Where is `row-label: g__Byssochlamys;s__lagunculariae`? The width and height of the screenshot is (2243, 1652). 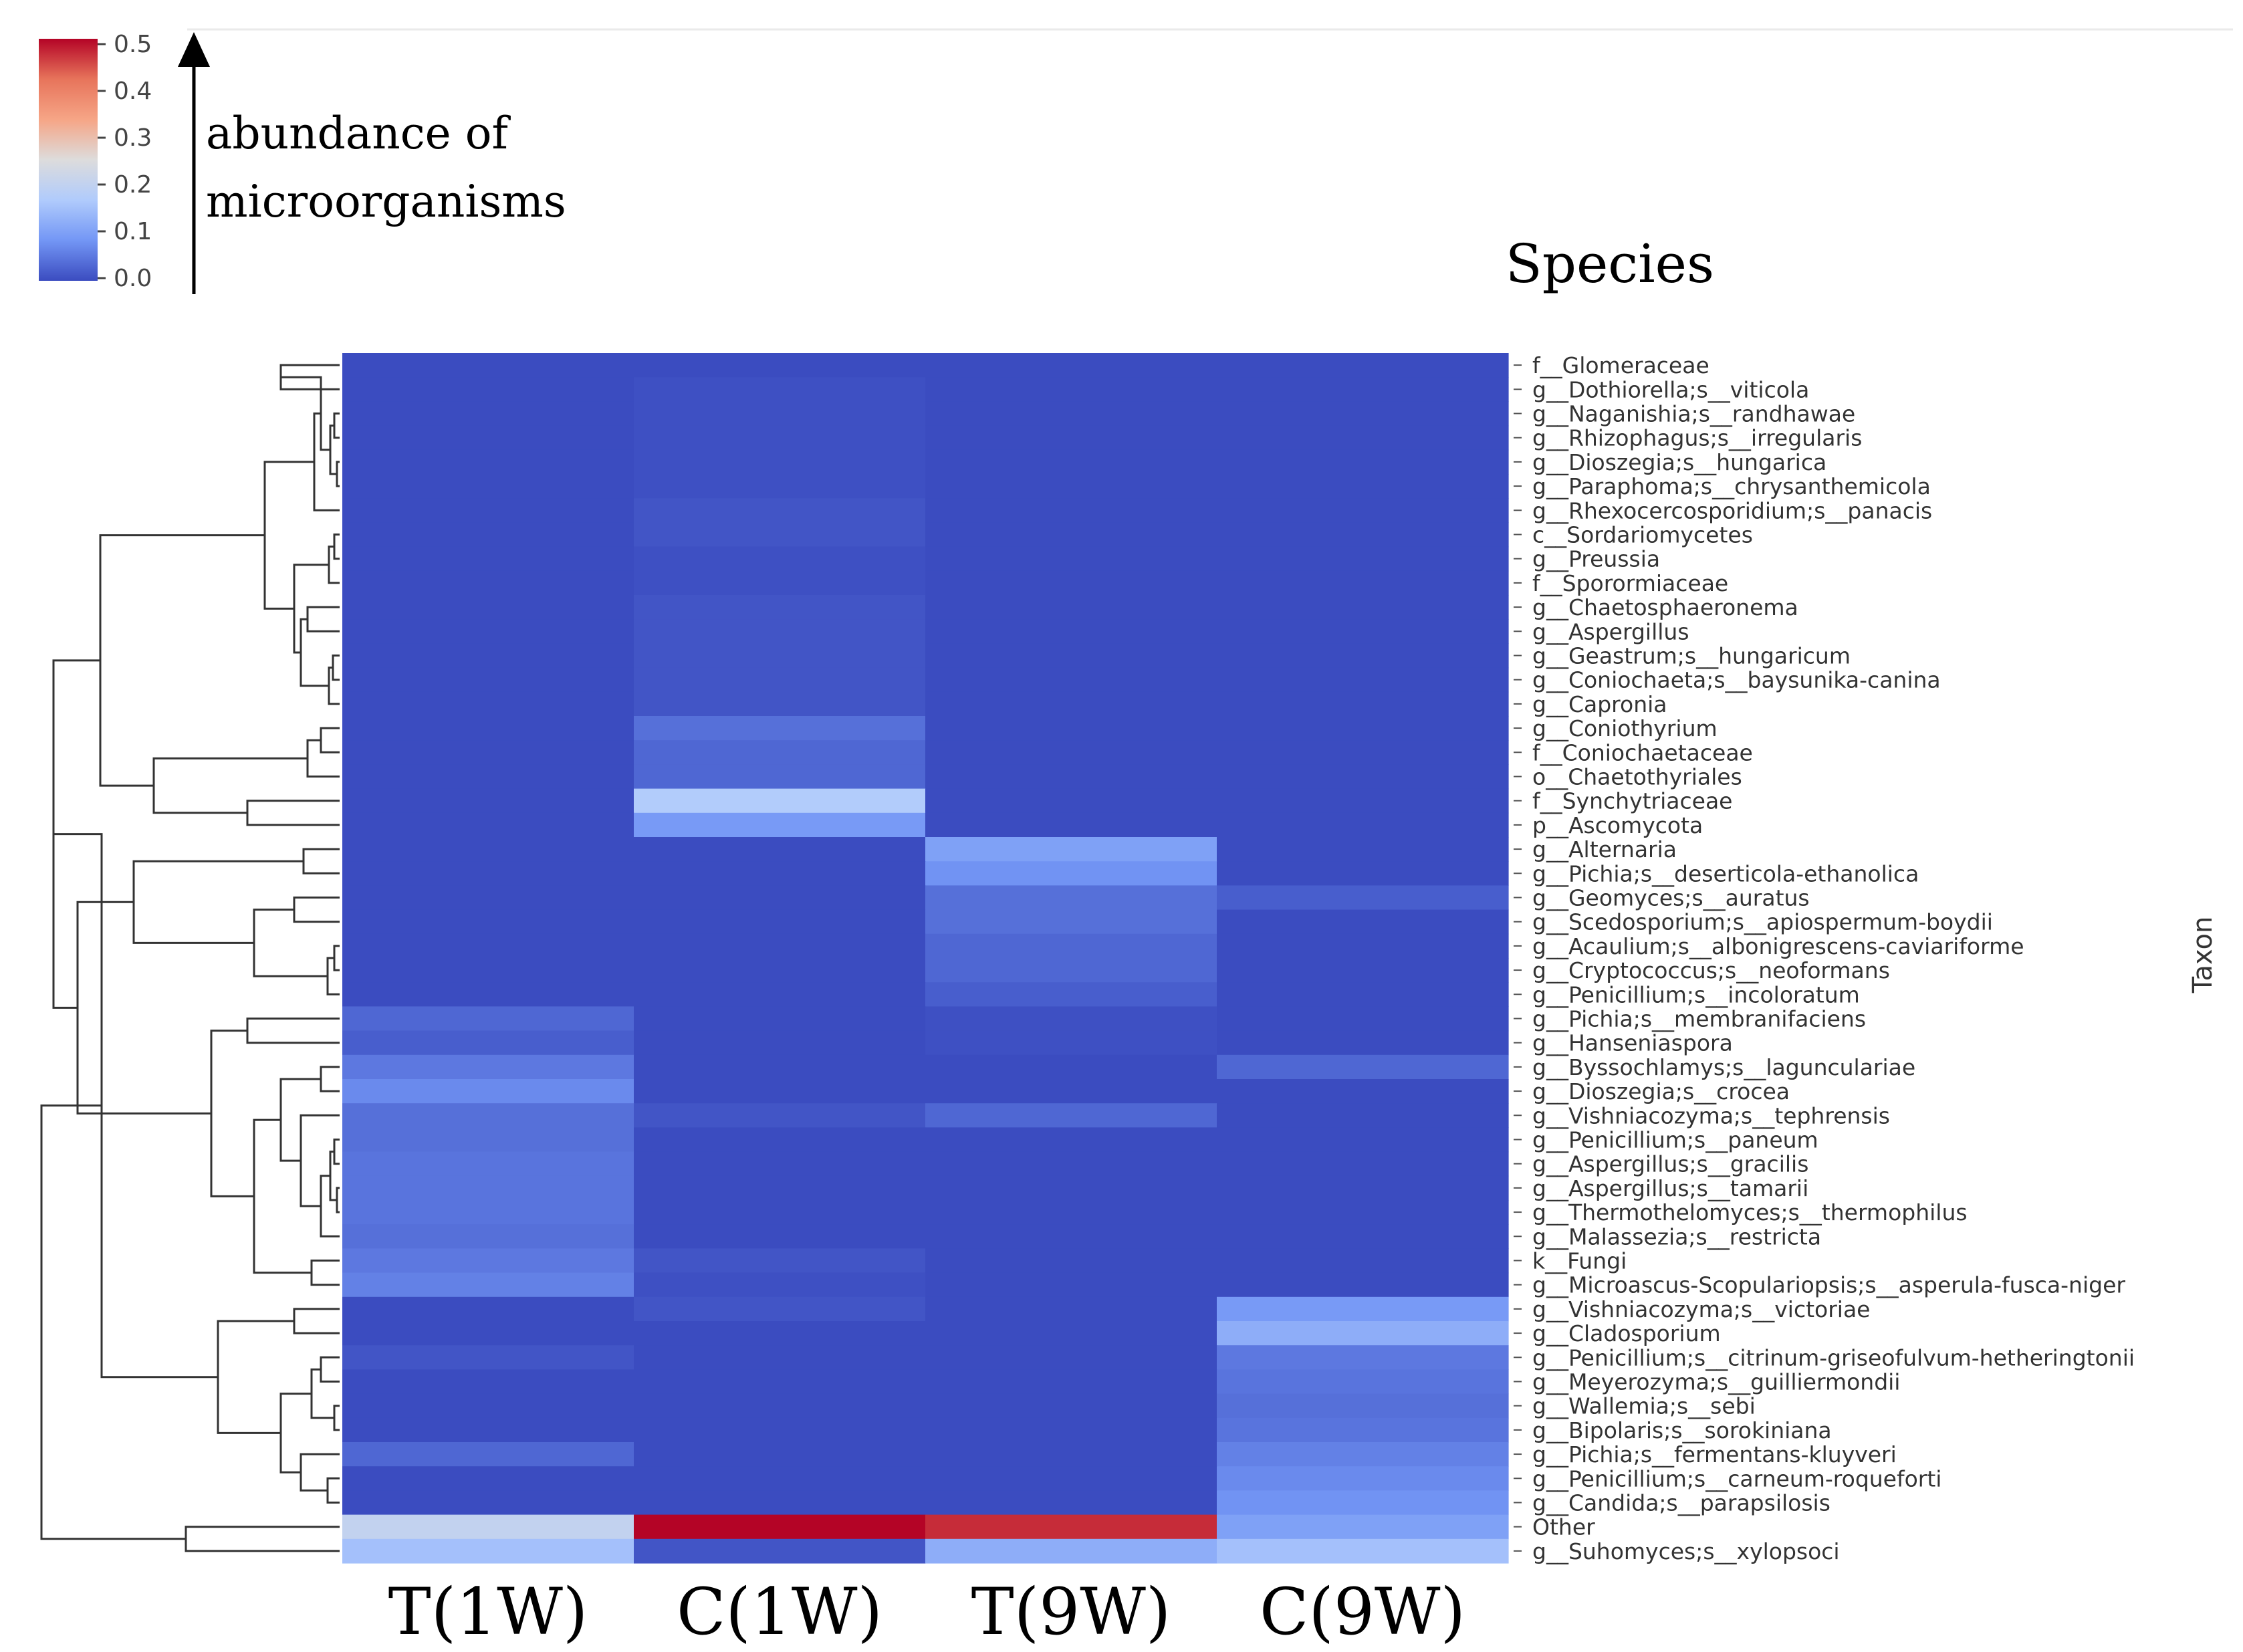
row-label: g__Byssochlamys;s__lagunculariae is located at coordinates (1723, 1067).